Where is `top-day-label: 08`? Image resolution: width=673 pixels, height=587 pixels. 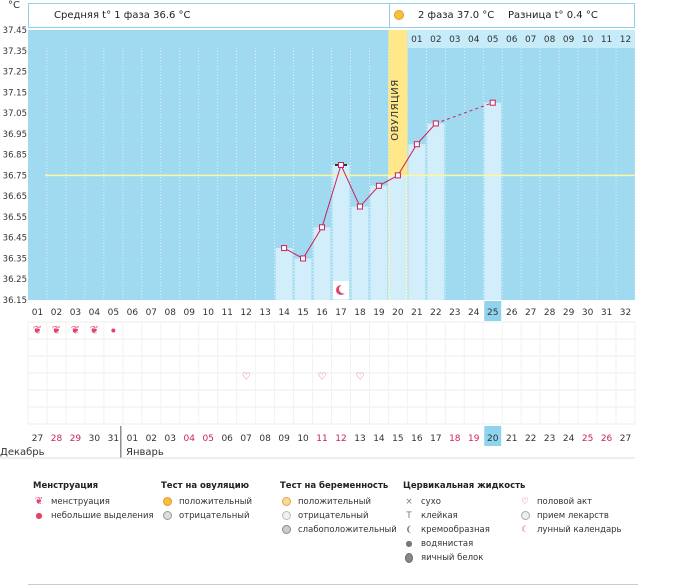
top-day-label: 08 is located at coordinates (550, 40).